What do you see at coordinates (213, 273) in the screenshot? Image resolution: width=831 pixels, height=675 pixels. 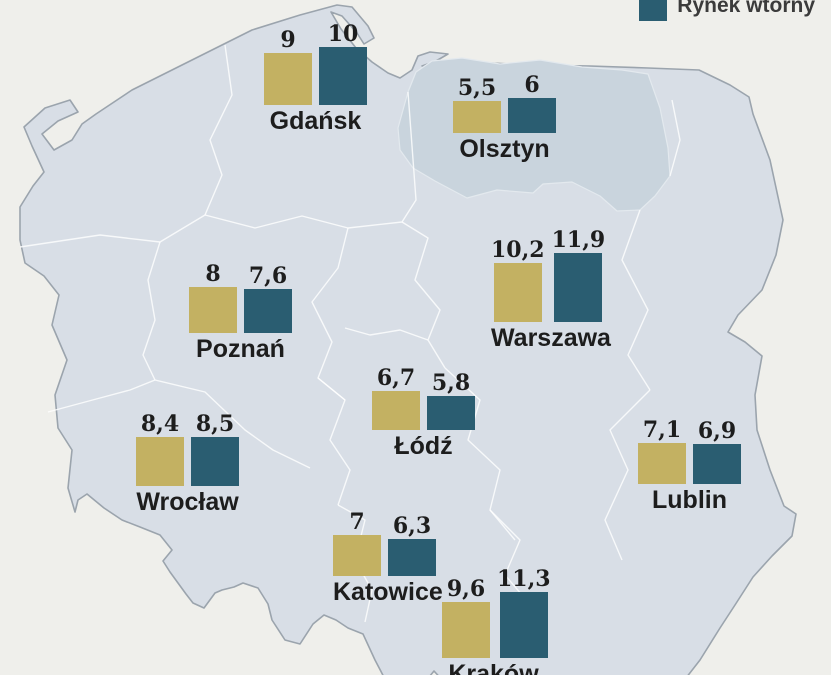 I see `bar-value-label: 8` at bounding box center [213, 273].